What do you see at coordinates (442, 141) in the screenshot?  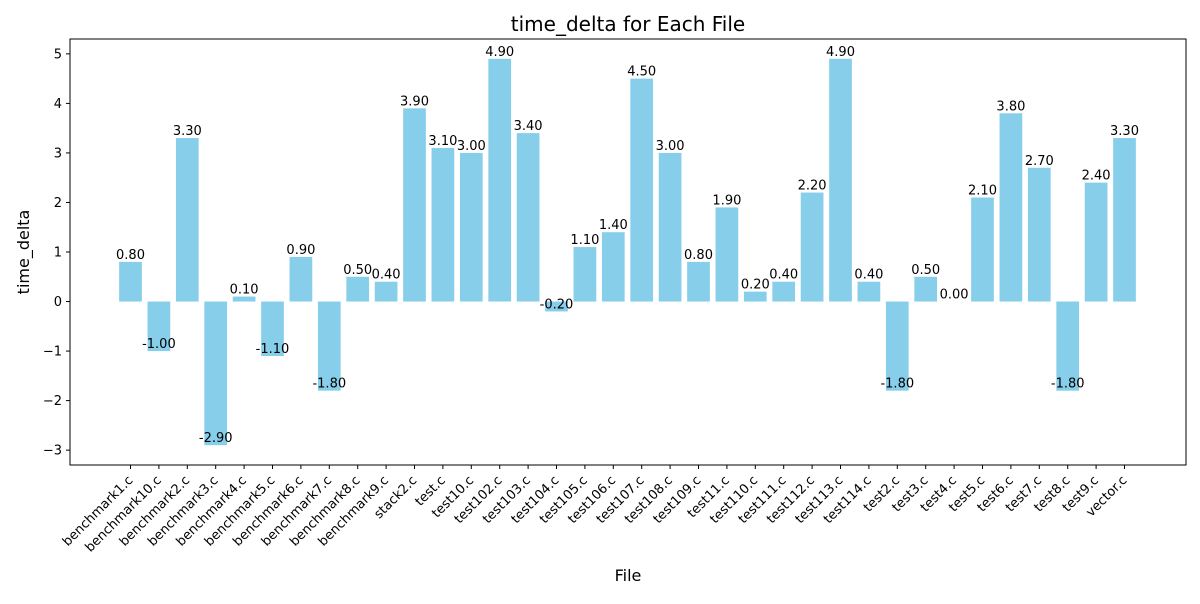 I see `bar-value-label: 3.10` at bounding box center [442, 141].